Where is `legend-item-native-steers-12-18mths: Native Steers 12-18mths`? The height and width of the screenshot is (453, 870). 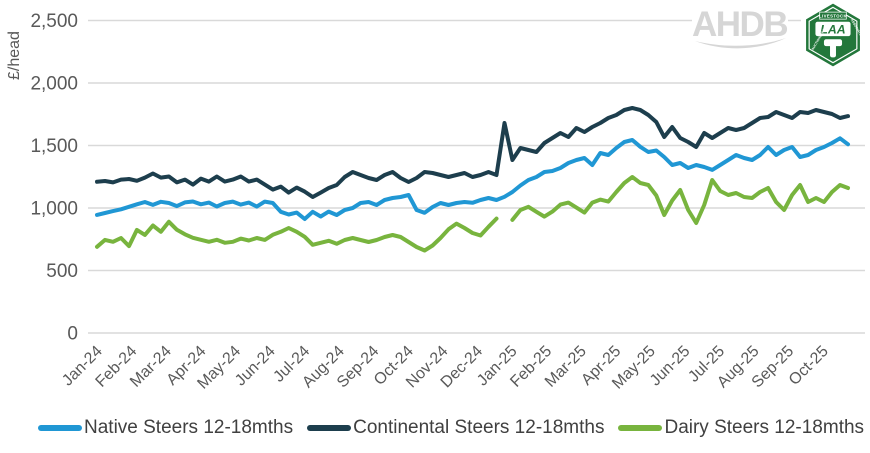
legend-item-native-steers-12-18mths: Native Steers 12-18mths is located at coordinates (165, 428).